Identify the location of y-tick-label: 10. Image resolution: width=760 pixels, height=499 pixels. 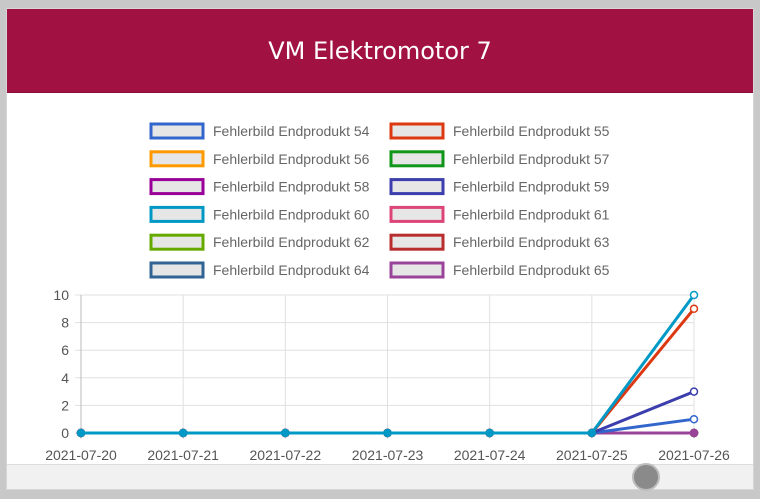
(61, 295).